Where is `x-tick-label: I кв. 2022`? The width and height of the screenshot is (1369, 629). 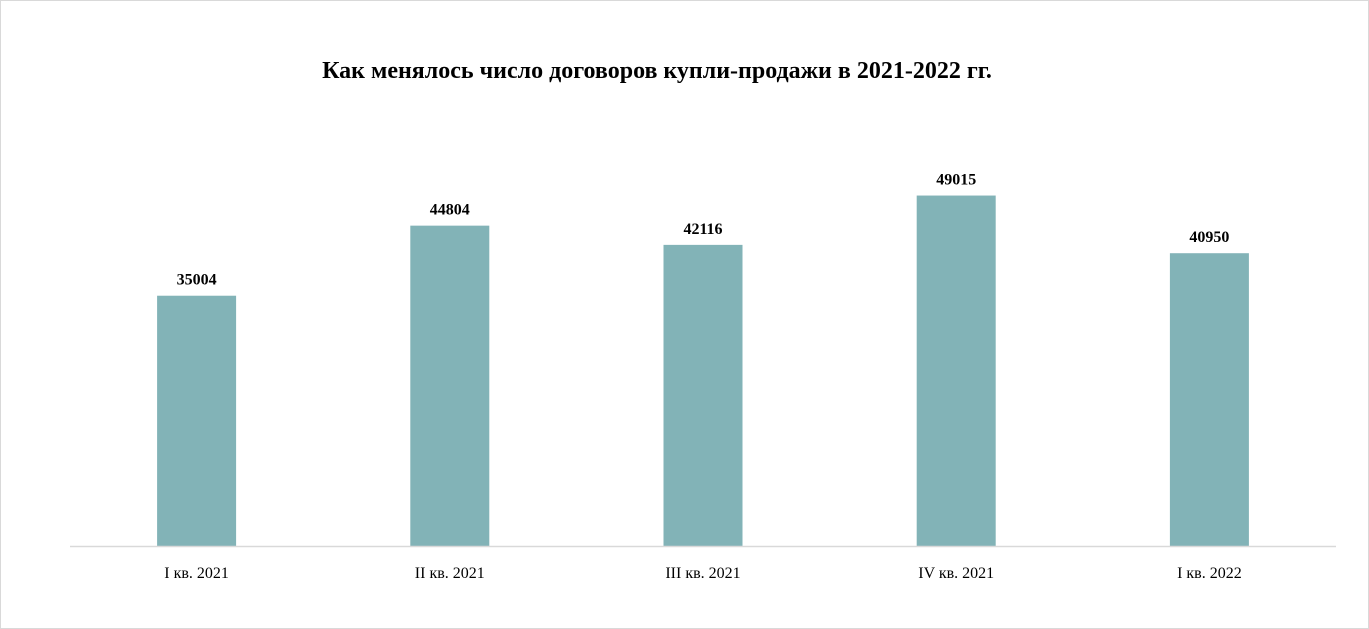
x-tick-label: I кв. 2022 is located at coordinates (1209, 573).